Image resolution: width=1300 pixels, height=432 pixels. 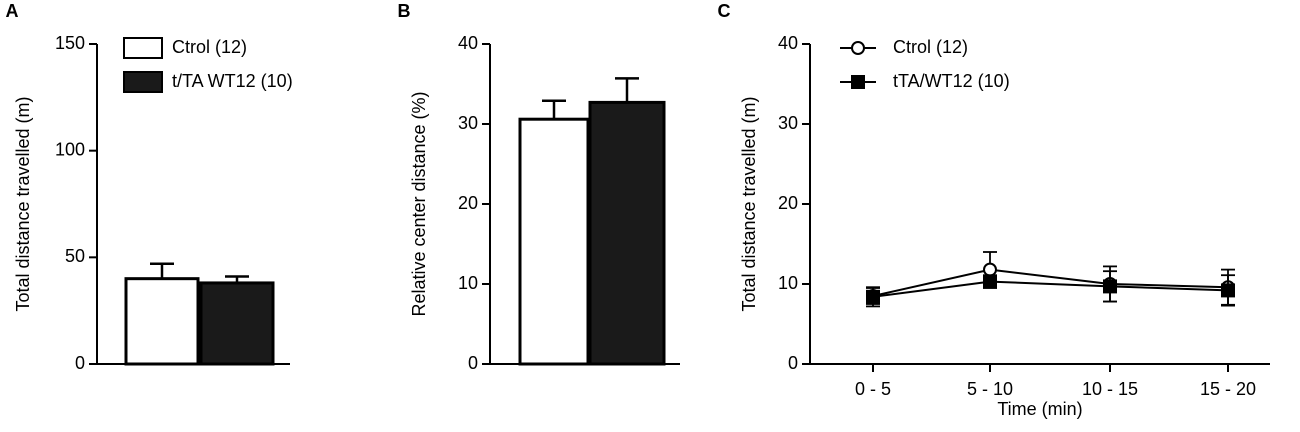 What do you see at coordinates (724, 11) in the screenshot?
I see `panel-label: C` at bounding box center [724, 11].